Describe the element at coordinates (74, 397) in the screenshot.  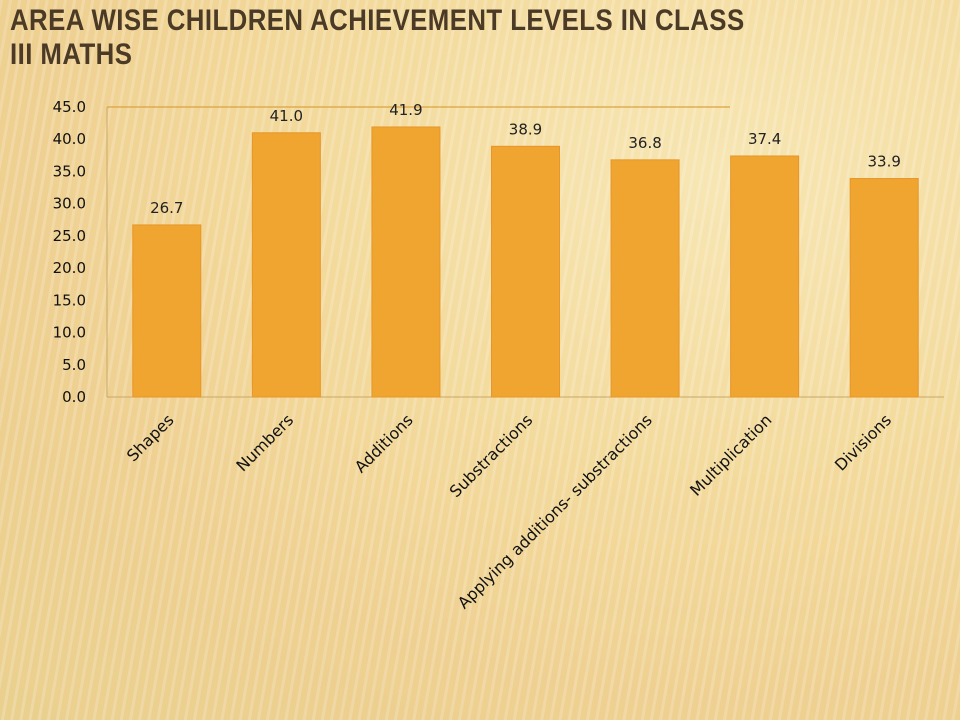
I see `y-tick-label: 0.0` at that location.